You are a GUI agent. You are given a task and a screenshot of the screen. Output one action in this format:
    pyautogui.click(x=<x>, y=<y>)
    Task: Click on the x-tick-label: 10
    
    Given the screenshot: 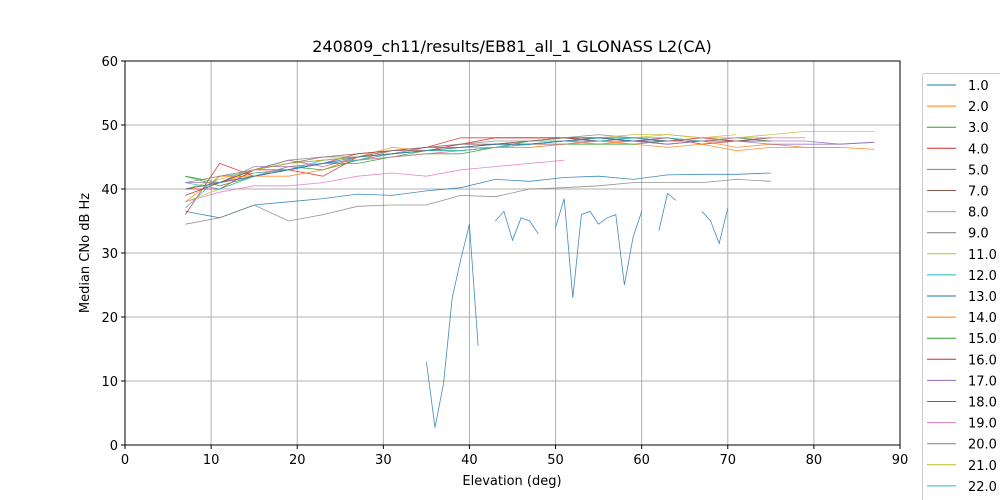 What is the action you would take?
    pyautogui.click(x=211, y=460)
    